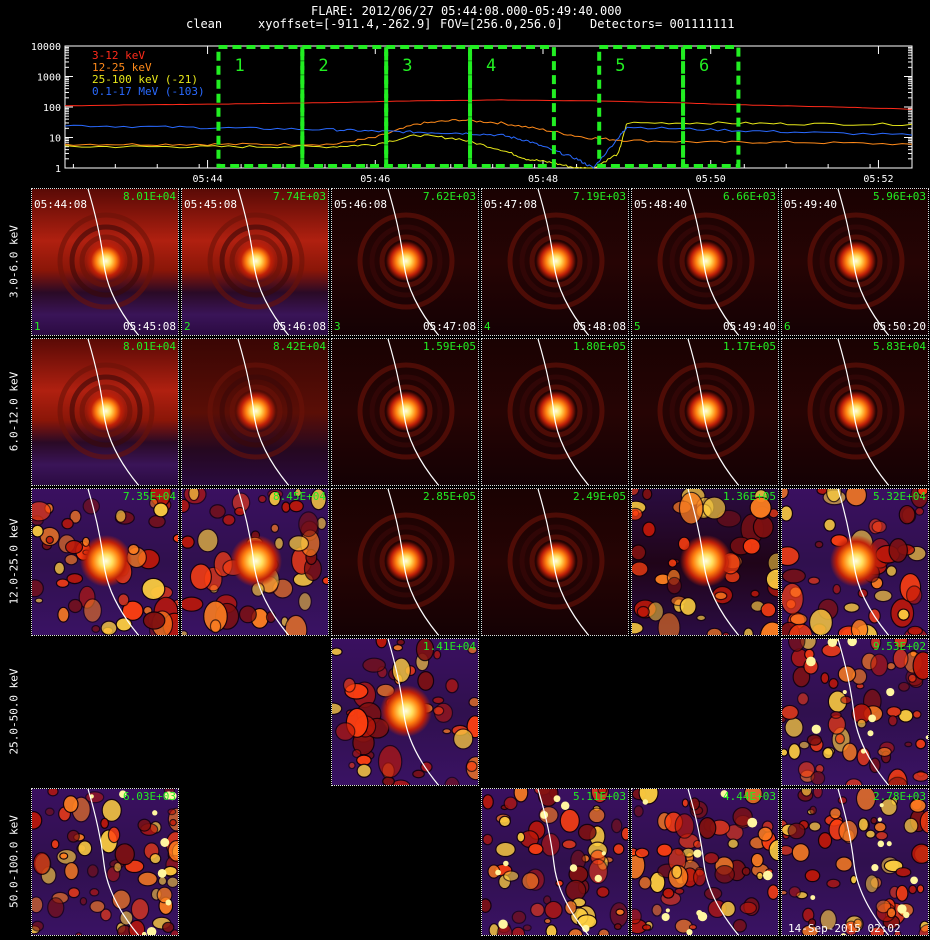 The height and width of the screenshot is (940, 930). I want to click on interval-label: 1, so click(239, 66).